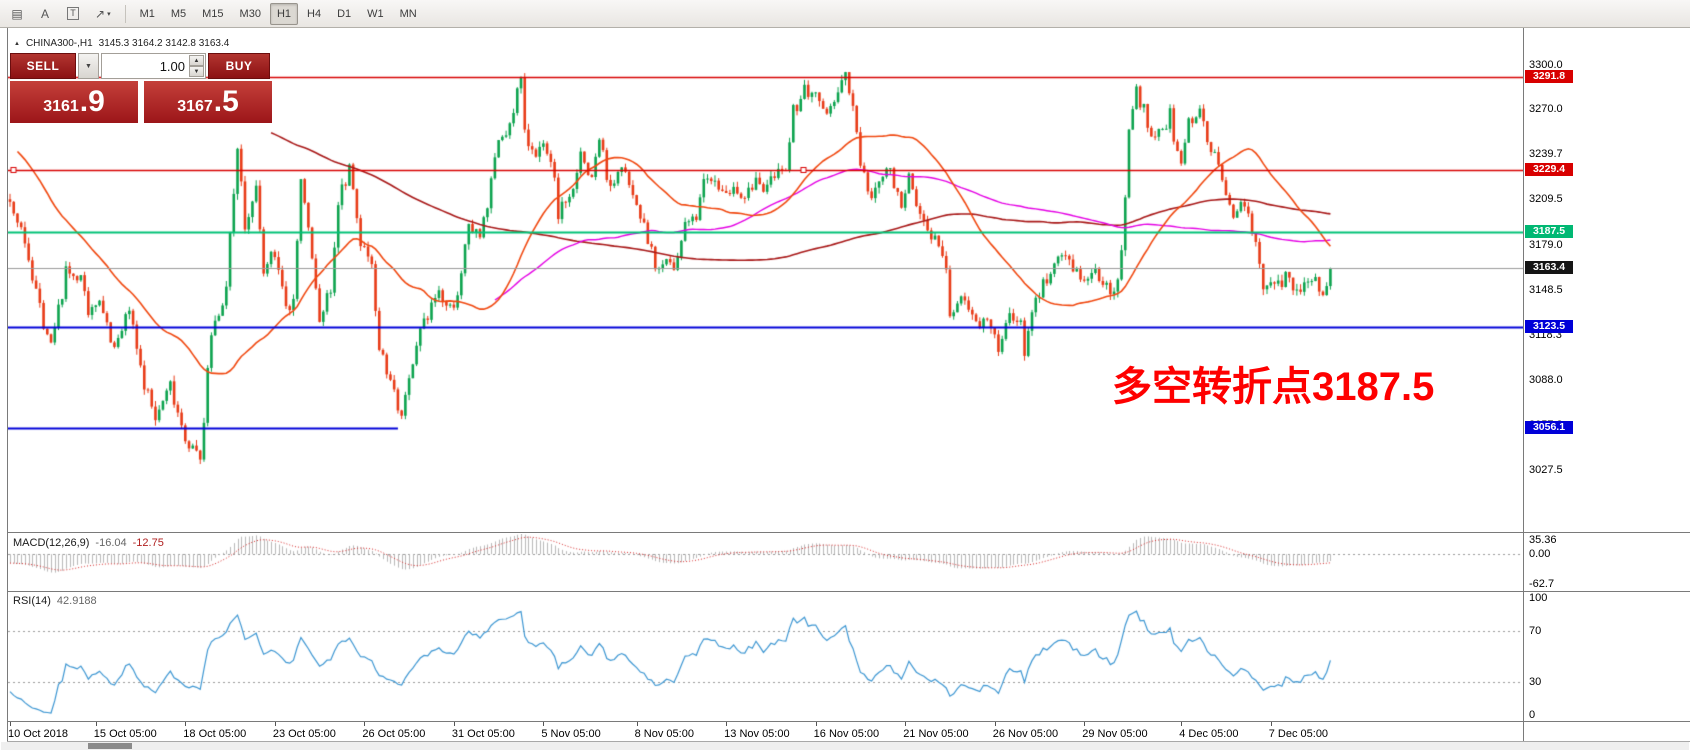 The height and width of the screenshot is (751, 1690). What do you see at coordinates (111, 543) in the screenshot?
I see `macd-value-main: -16.04` at bounding box center [111, 543].